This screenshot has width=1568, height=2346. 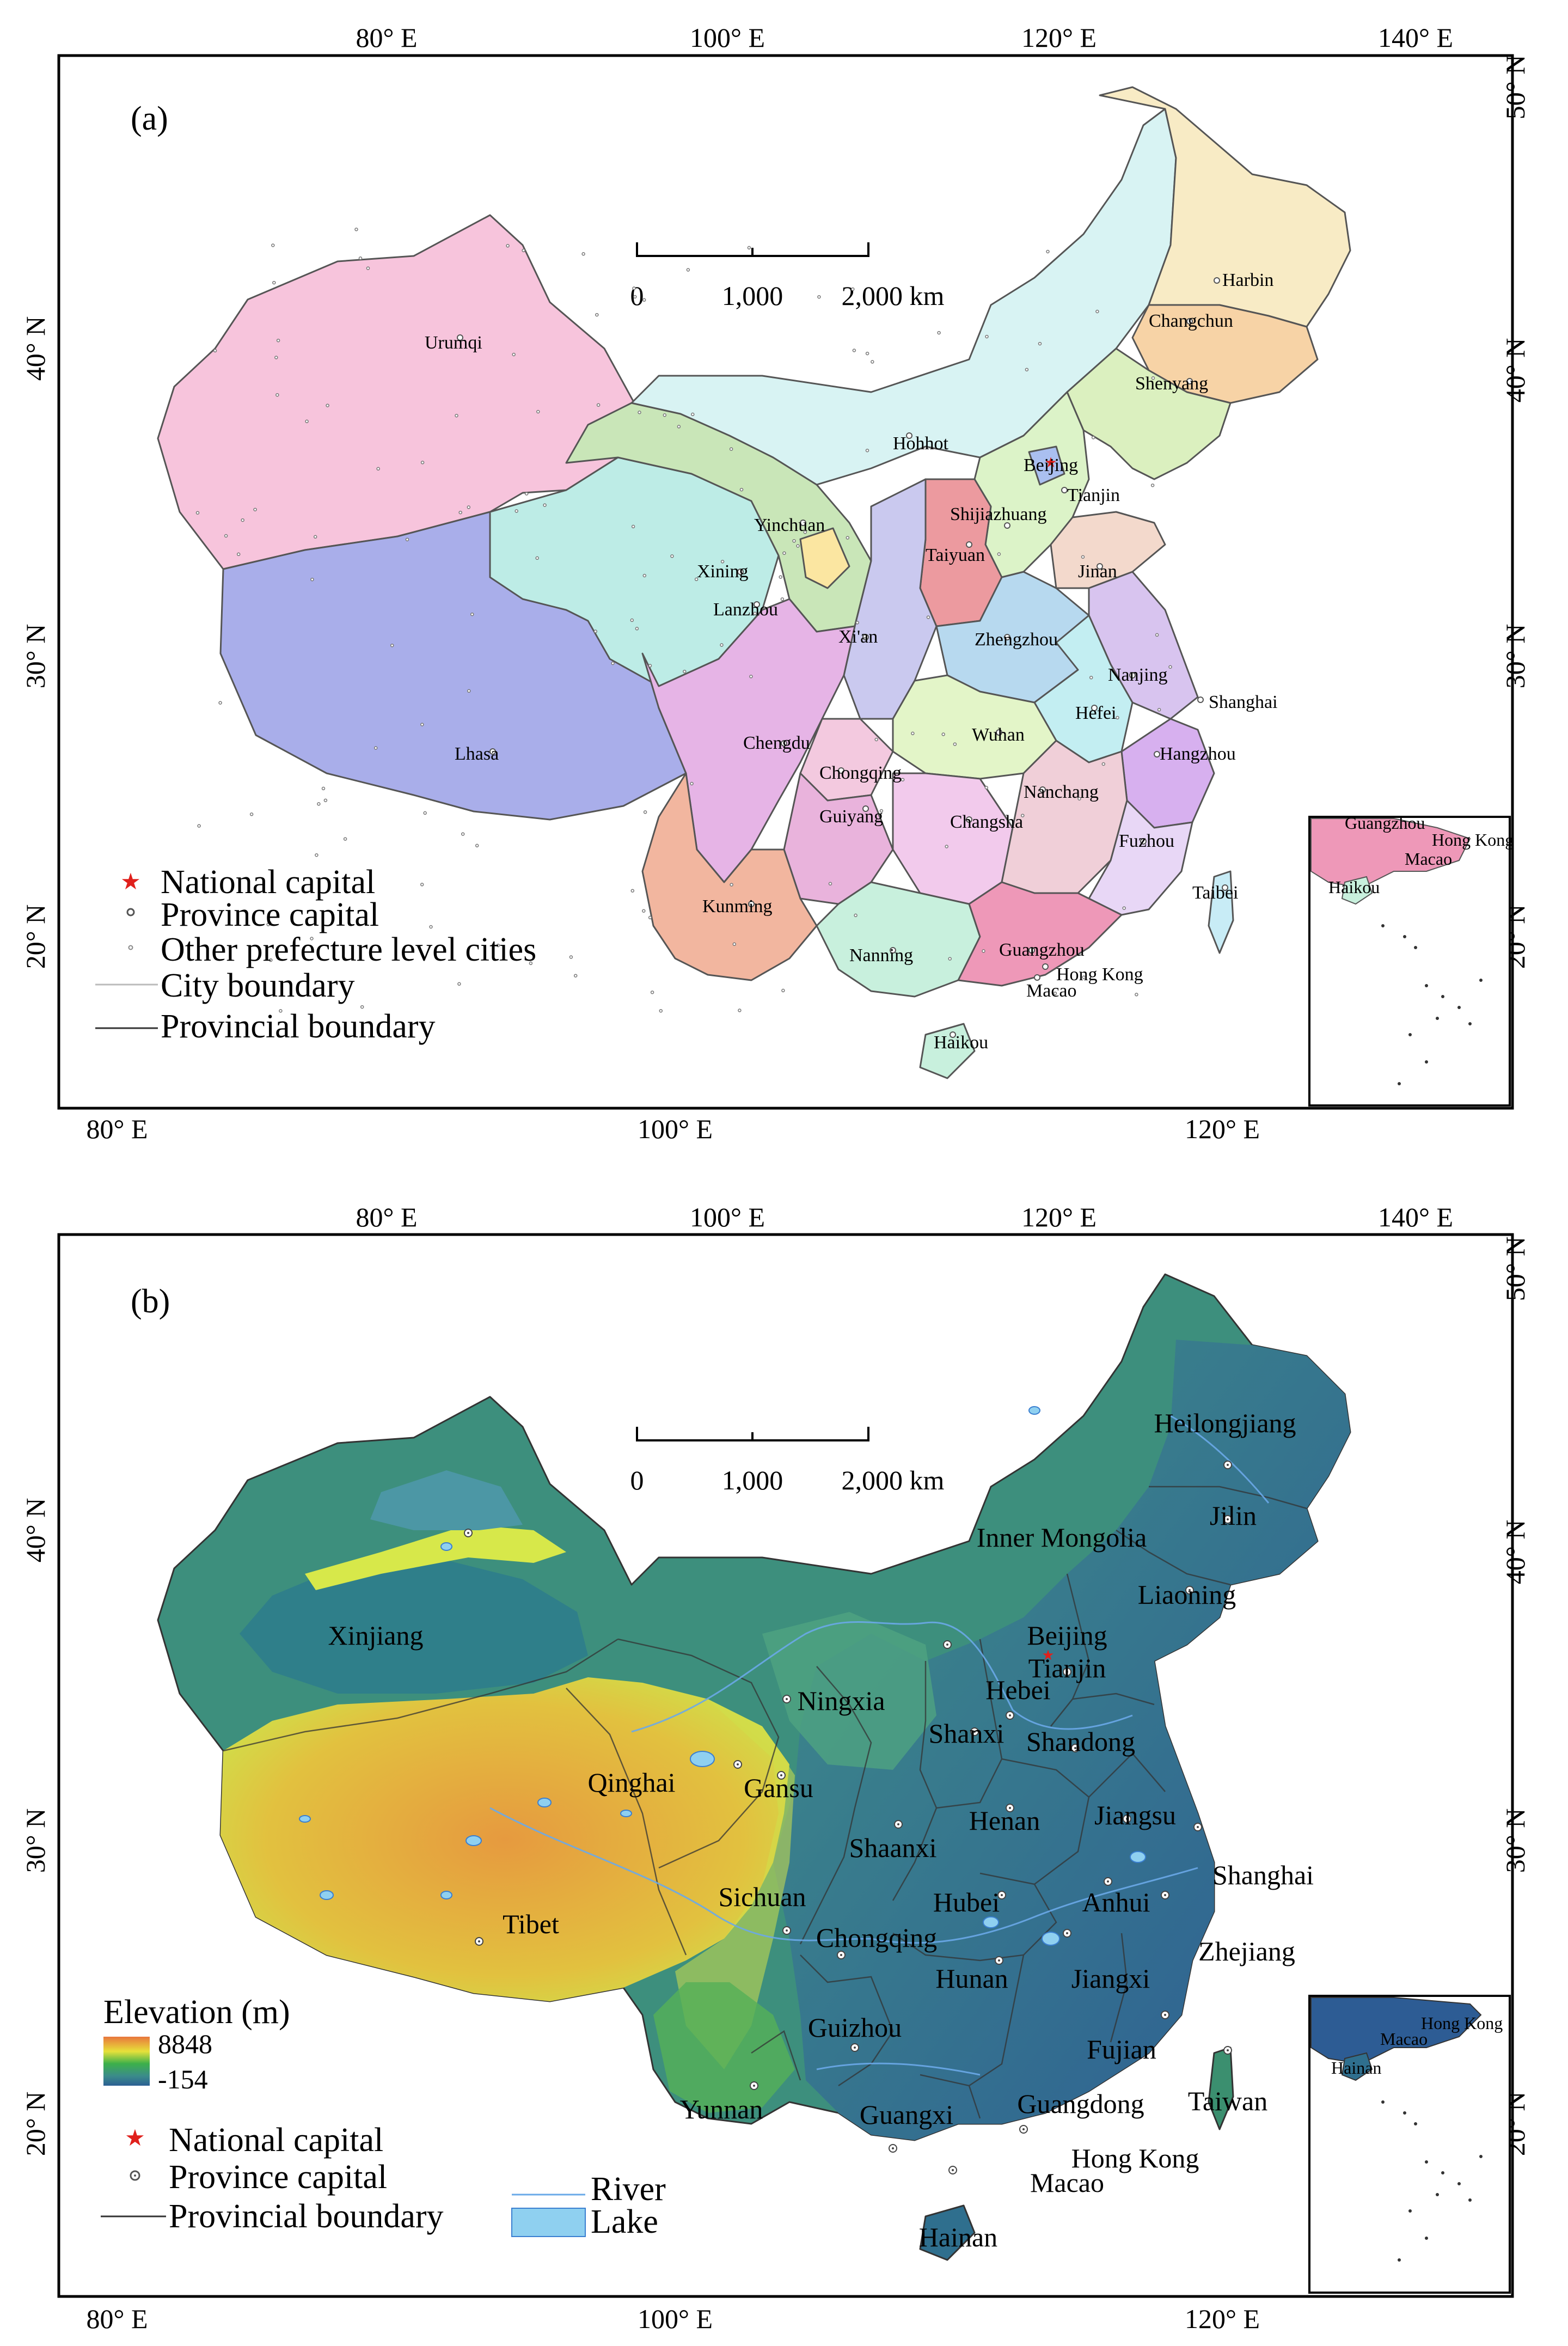 What do you see at coordinates (1225, 354) in the screenshot?
I see `region-jilin` at bounding box center [1225, 354].